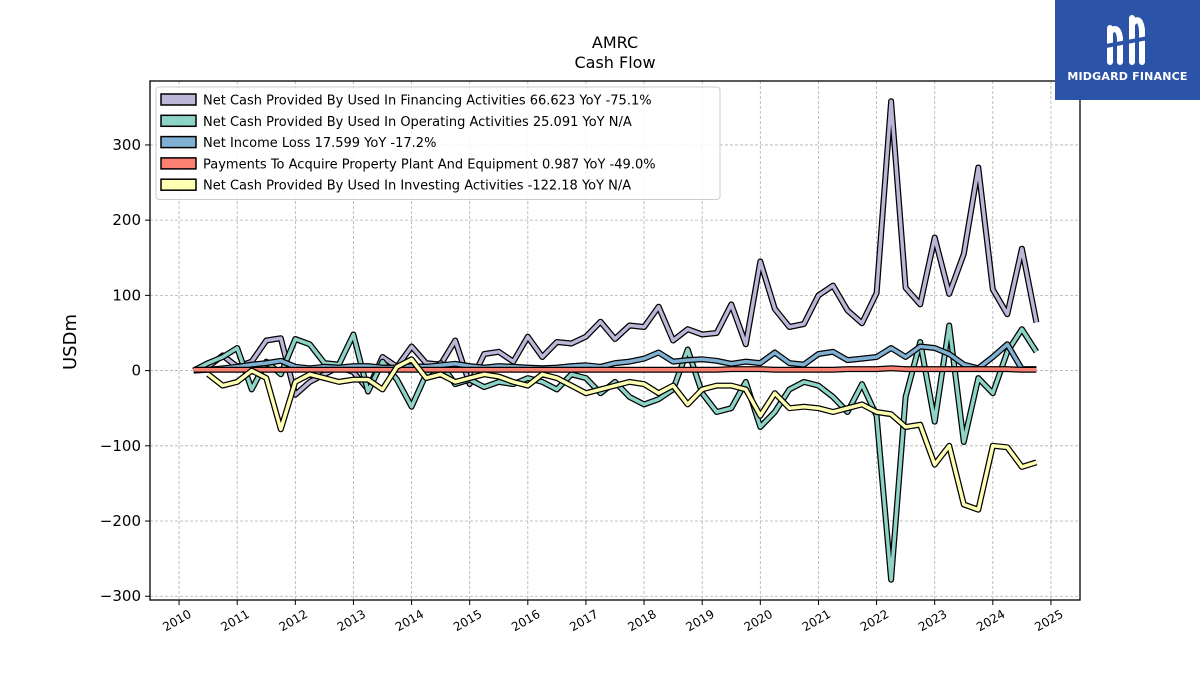 The width and height of the screenshot is (1200, 675). I want to click on x-tick-label: 2022, so click(874, 620).